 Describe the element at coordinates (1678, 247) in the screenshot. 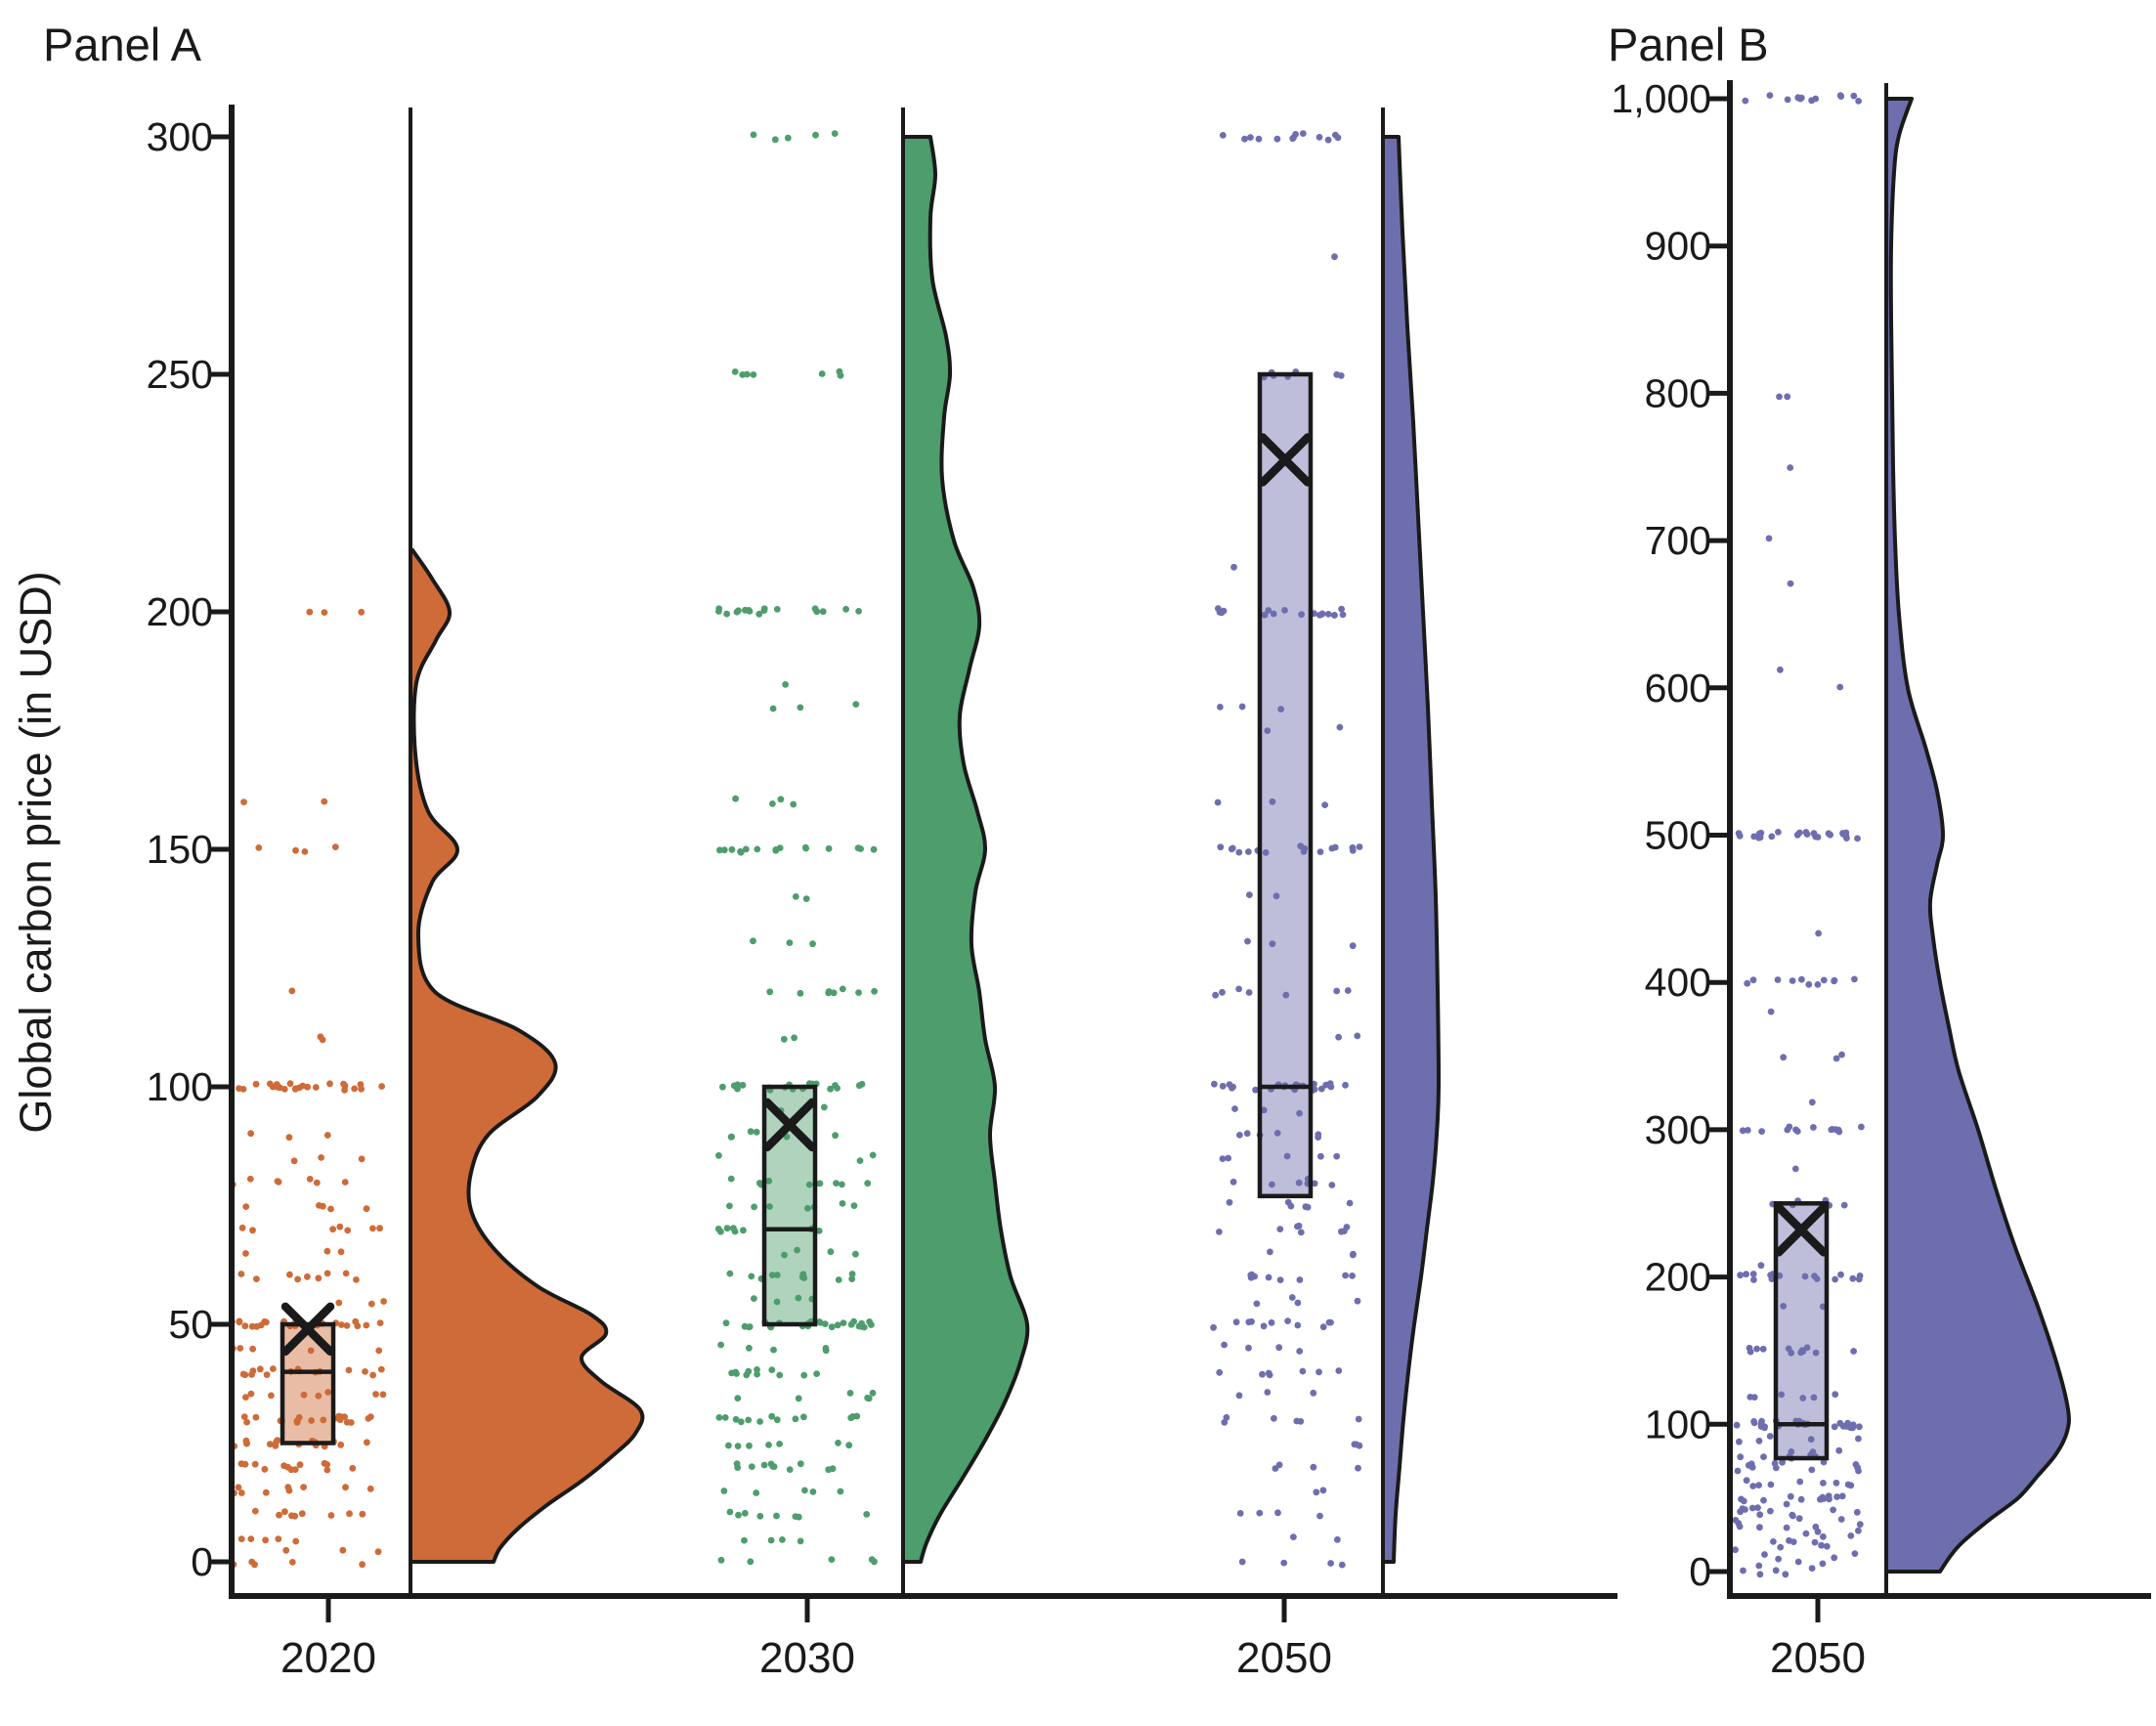

I see `y-tick-label: 900` at that location.